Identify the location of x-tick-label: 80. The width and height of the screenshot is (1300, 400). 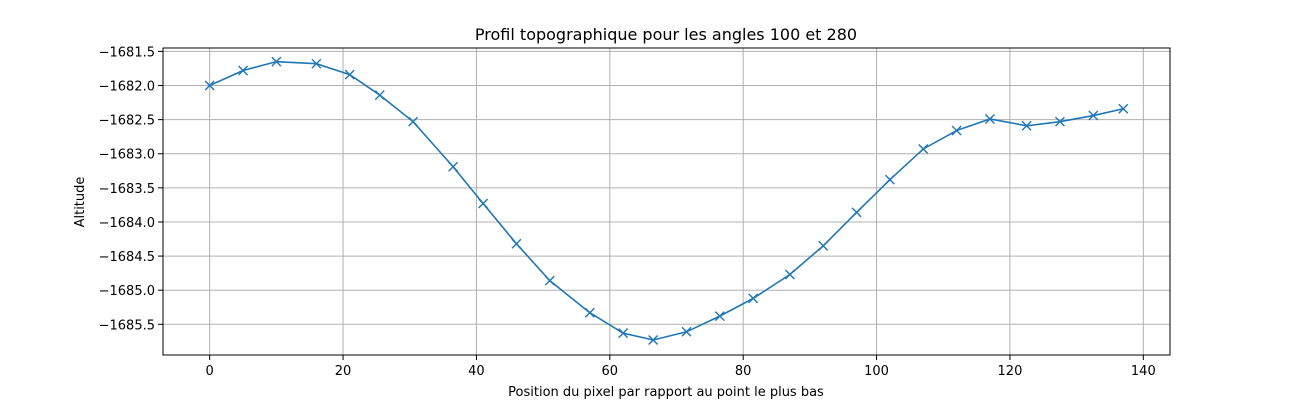
(743, 371).